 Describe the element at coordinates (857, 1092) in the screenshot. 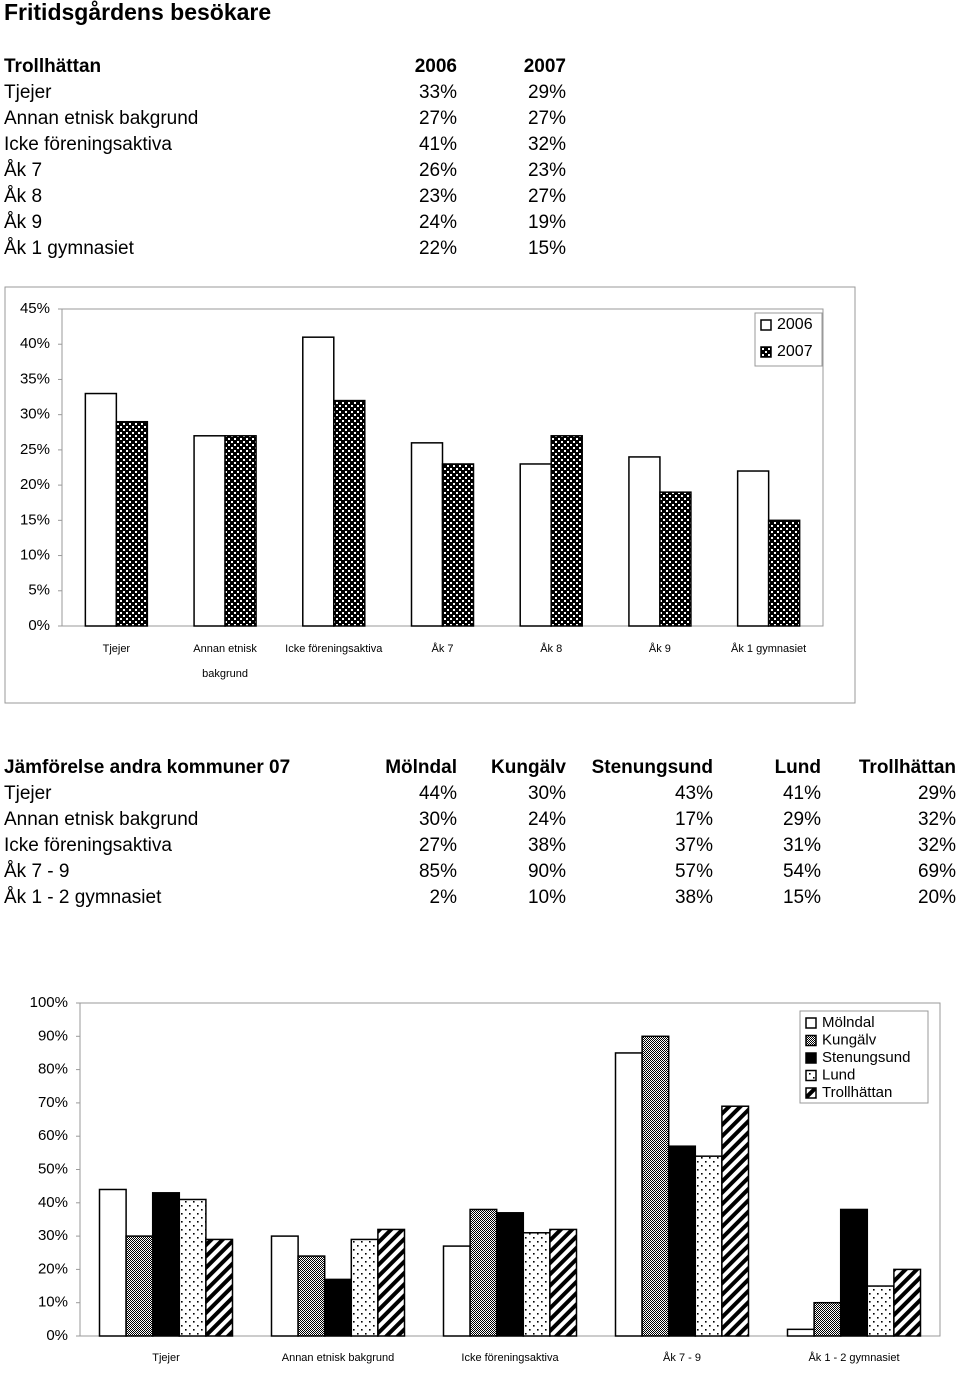

I see `legend-label: Trollhättan` at that location.